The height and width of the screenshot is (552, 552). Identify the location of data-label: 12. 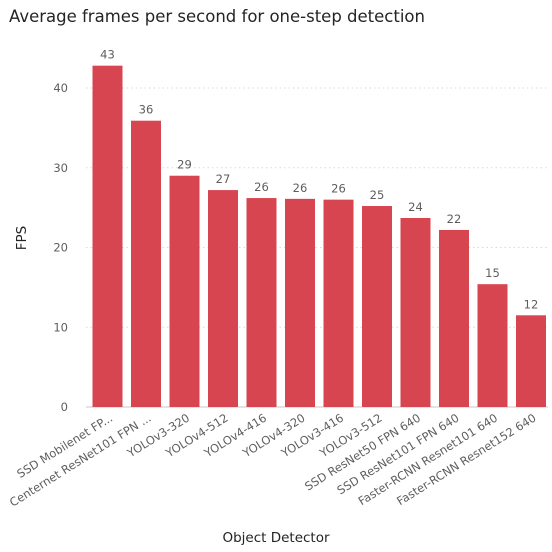
(531, 304).